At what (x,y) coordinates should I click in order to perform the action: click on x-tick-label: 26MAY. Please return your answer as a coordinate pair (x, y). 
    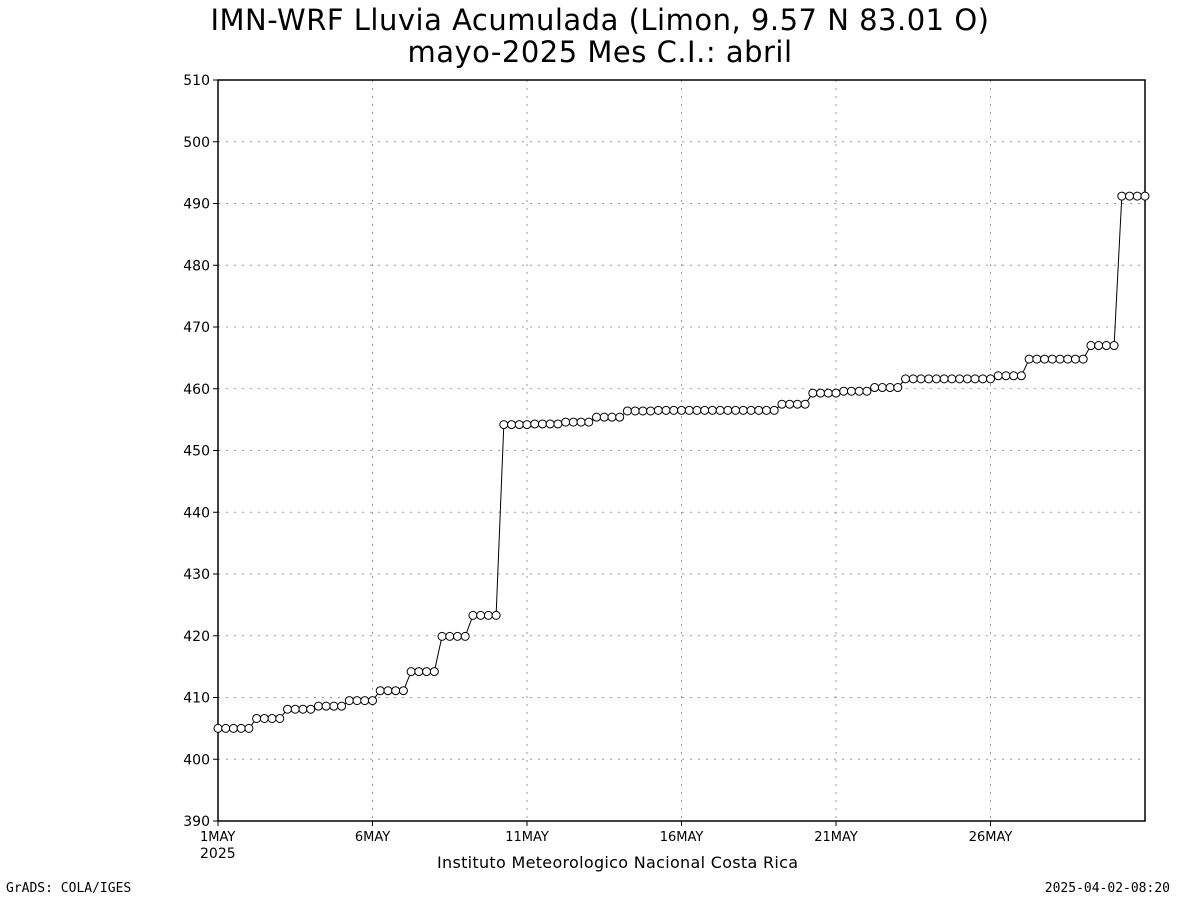
    Looking at the image, I should click on (991, 837).